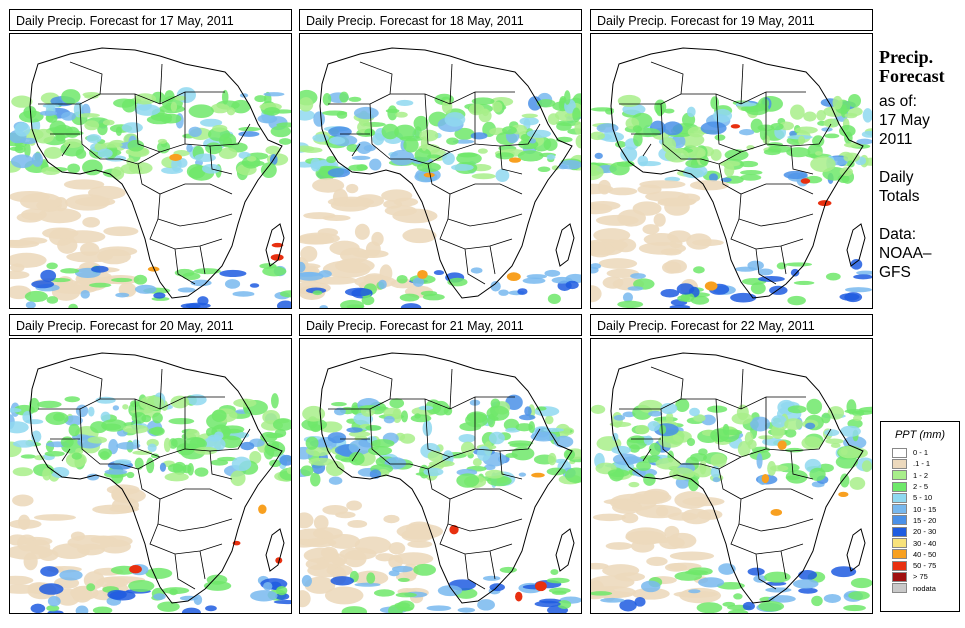 Image resolution: width=965 pixels, height=628 pixels. I want to click on madagascar-outline, so click(565, 550).